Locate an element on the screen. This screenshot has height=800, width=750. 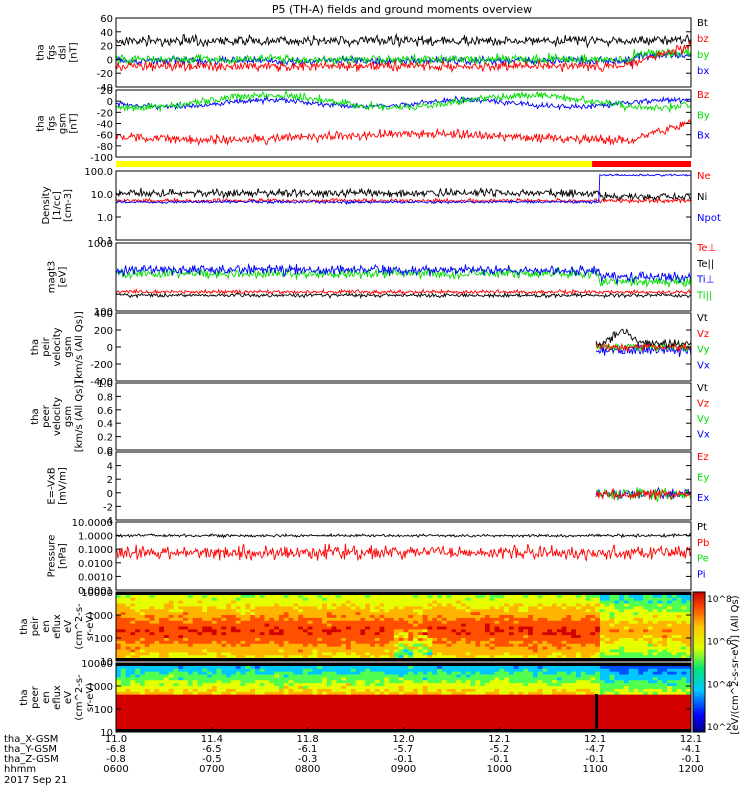
y-tick-label: -60 is located at coordinates (105, 136).